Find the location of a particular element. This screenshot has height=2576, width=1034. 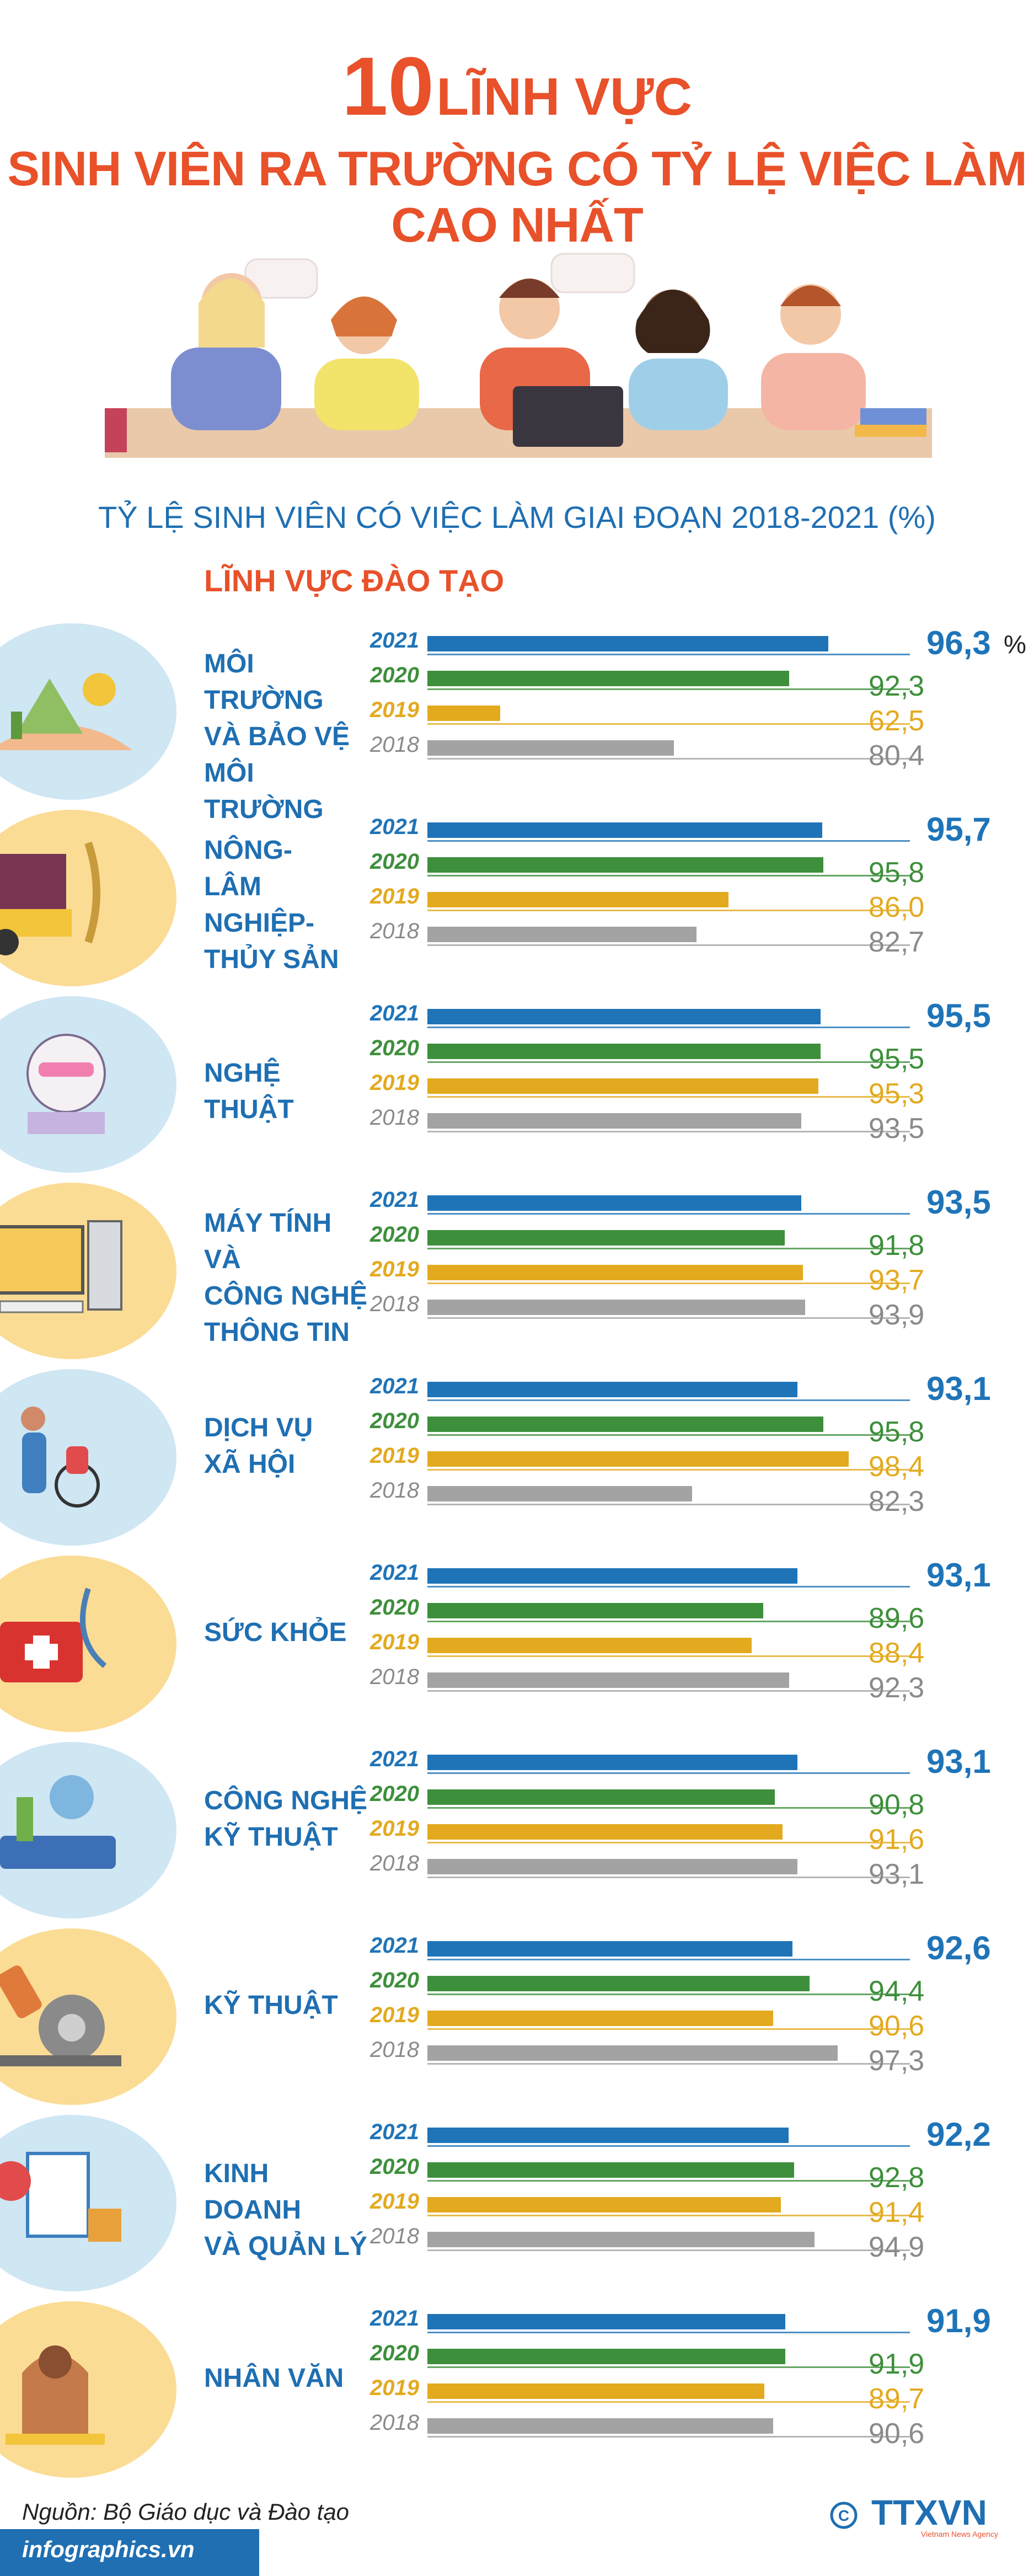

category-label-line: KỸ THUẬT is located at coordinates (271, 1837).